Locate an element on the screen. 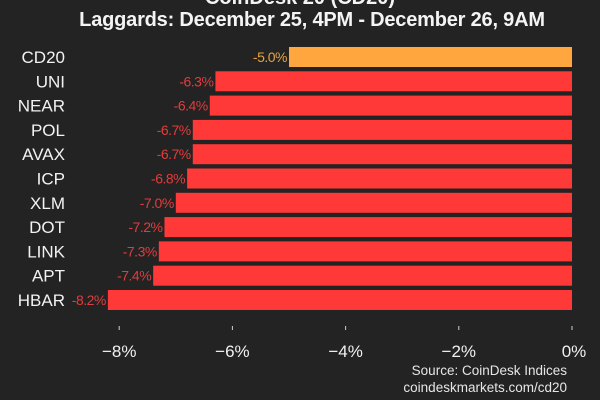 The width and height of the screenshot is (600, 400). source-note: Source: CoinDesk Indices is located at coordinates (489, 370).